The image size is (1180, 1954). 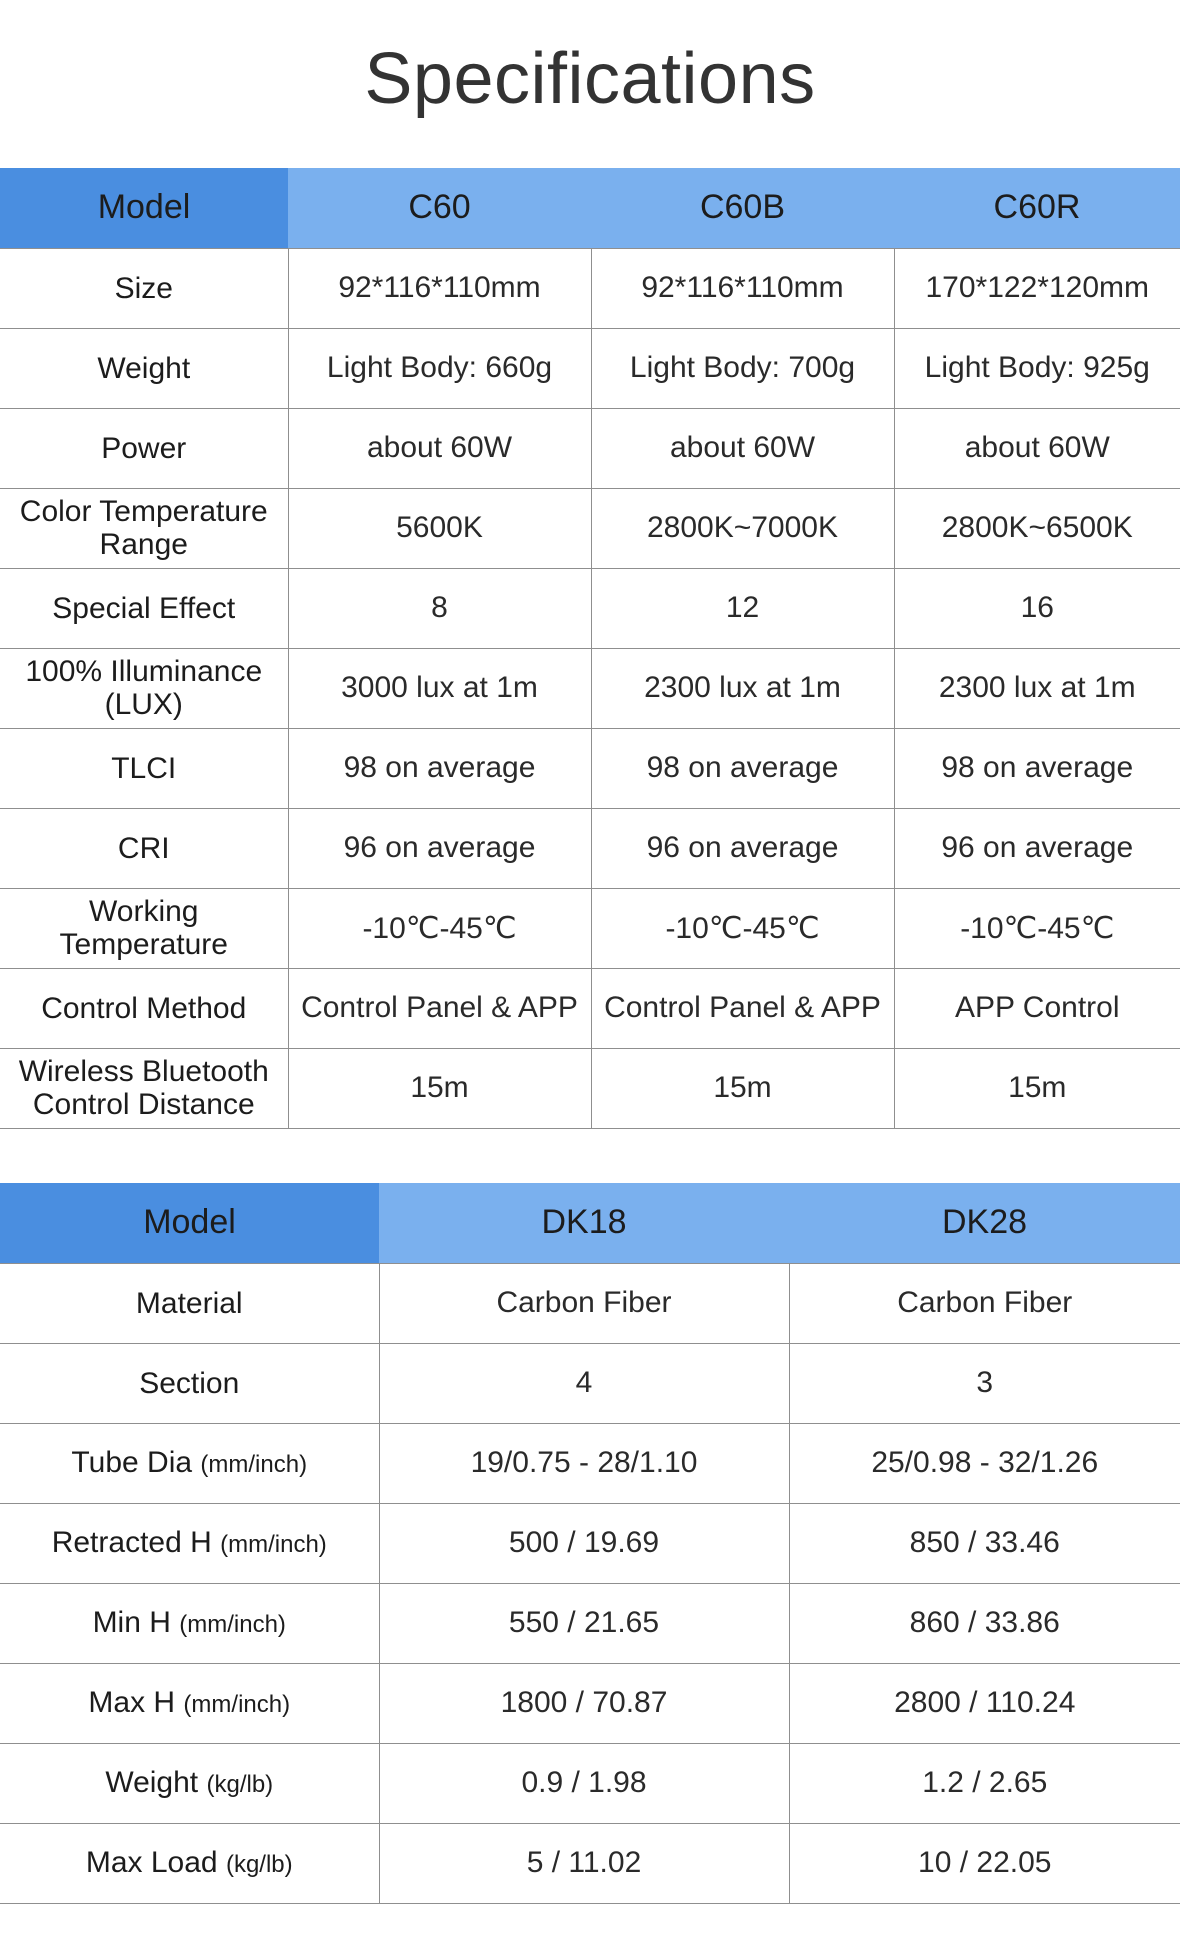 I want to click on spec-value-cell: 2800K~7000K, so click(x=743, y=528).